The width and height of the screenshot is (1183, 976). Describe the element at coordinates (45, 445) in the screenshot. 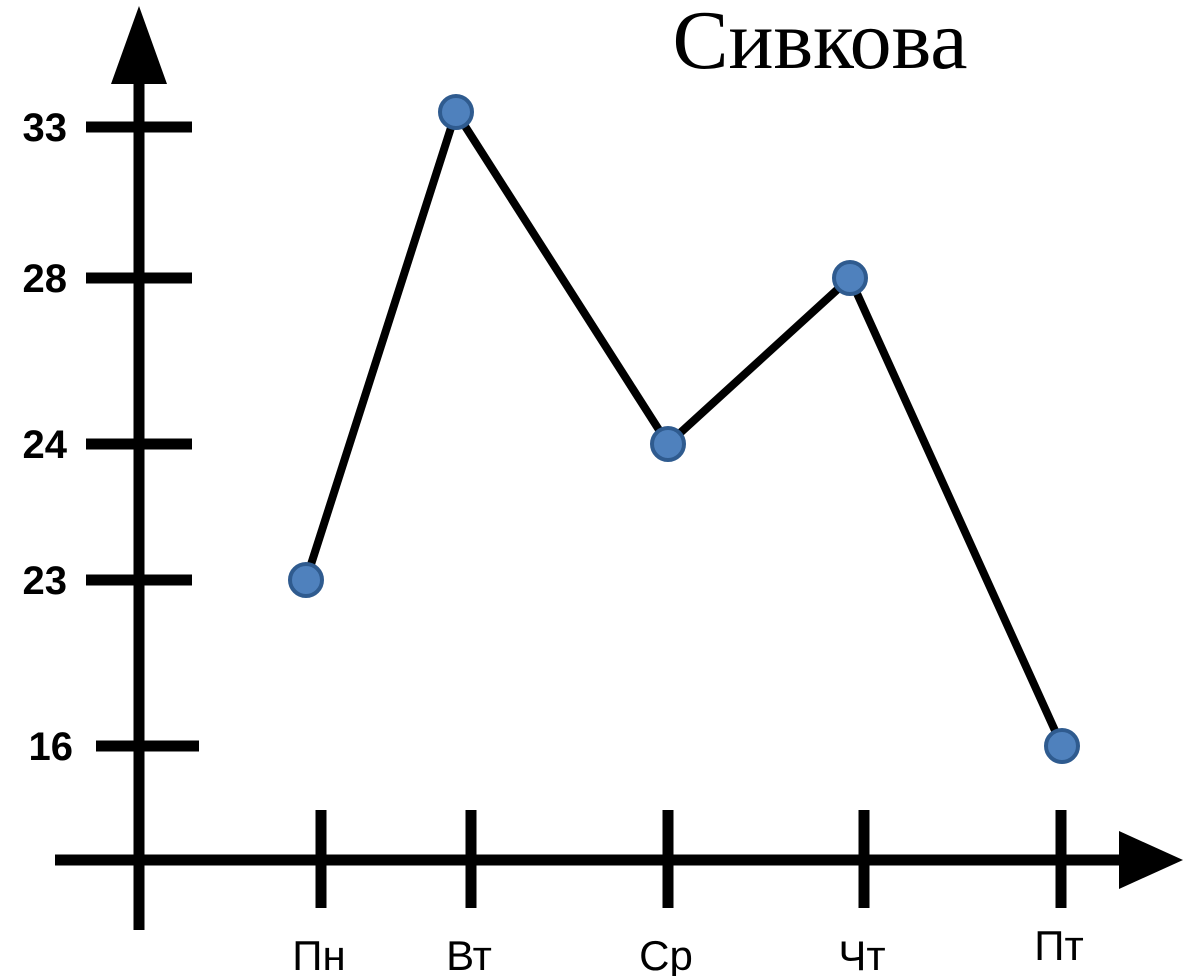

I see `y-tick-label: 24` at that location.